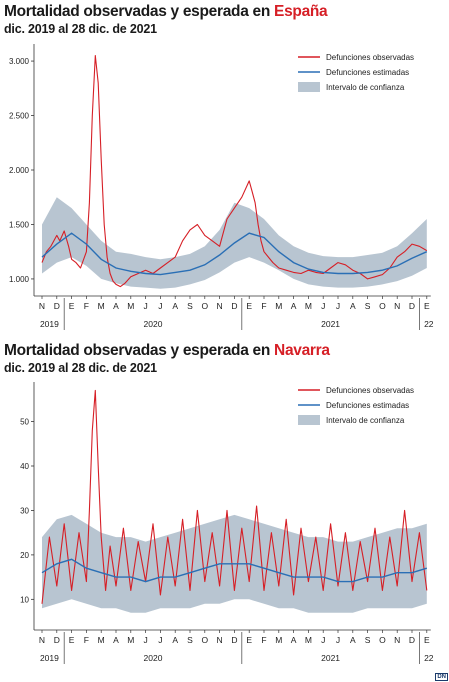  I want to click on chart-subtitle-navarra: dic. 2019 al 28 dic. de 2021, so click(80, 368).